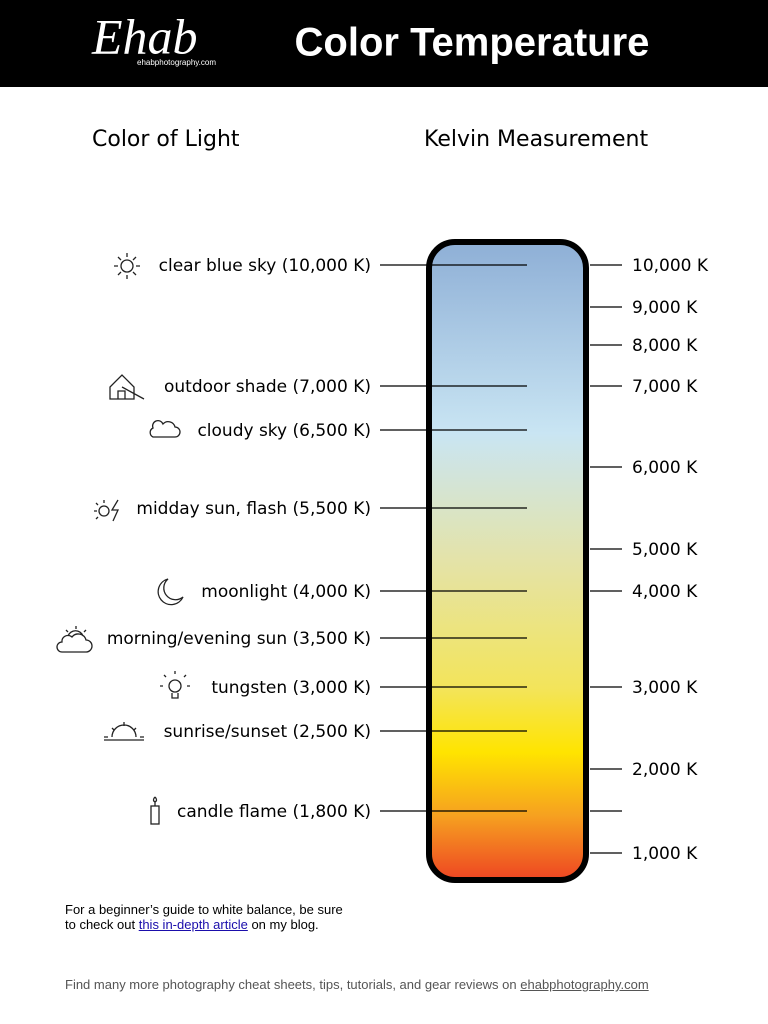  Describe the element at coordinates (274, 812) in the screenshot. I see `light-source-label: candle flame (1,800 K)` at that location.